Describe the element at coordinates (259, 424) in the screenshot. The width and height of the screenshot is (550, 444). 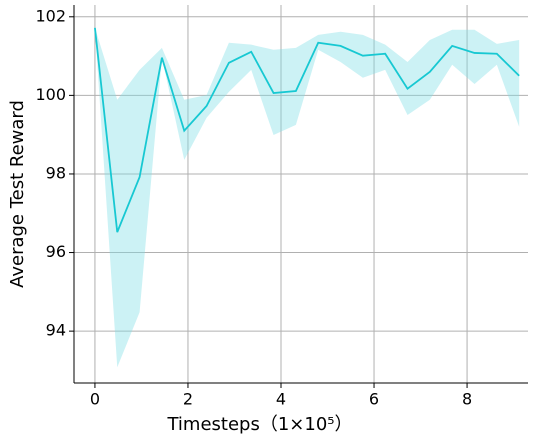
I see `x-axis-label: Timesteps（1×10⁵）` at that location.